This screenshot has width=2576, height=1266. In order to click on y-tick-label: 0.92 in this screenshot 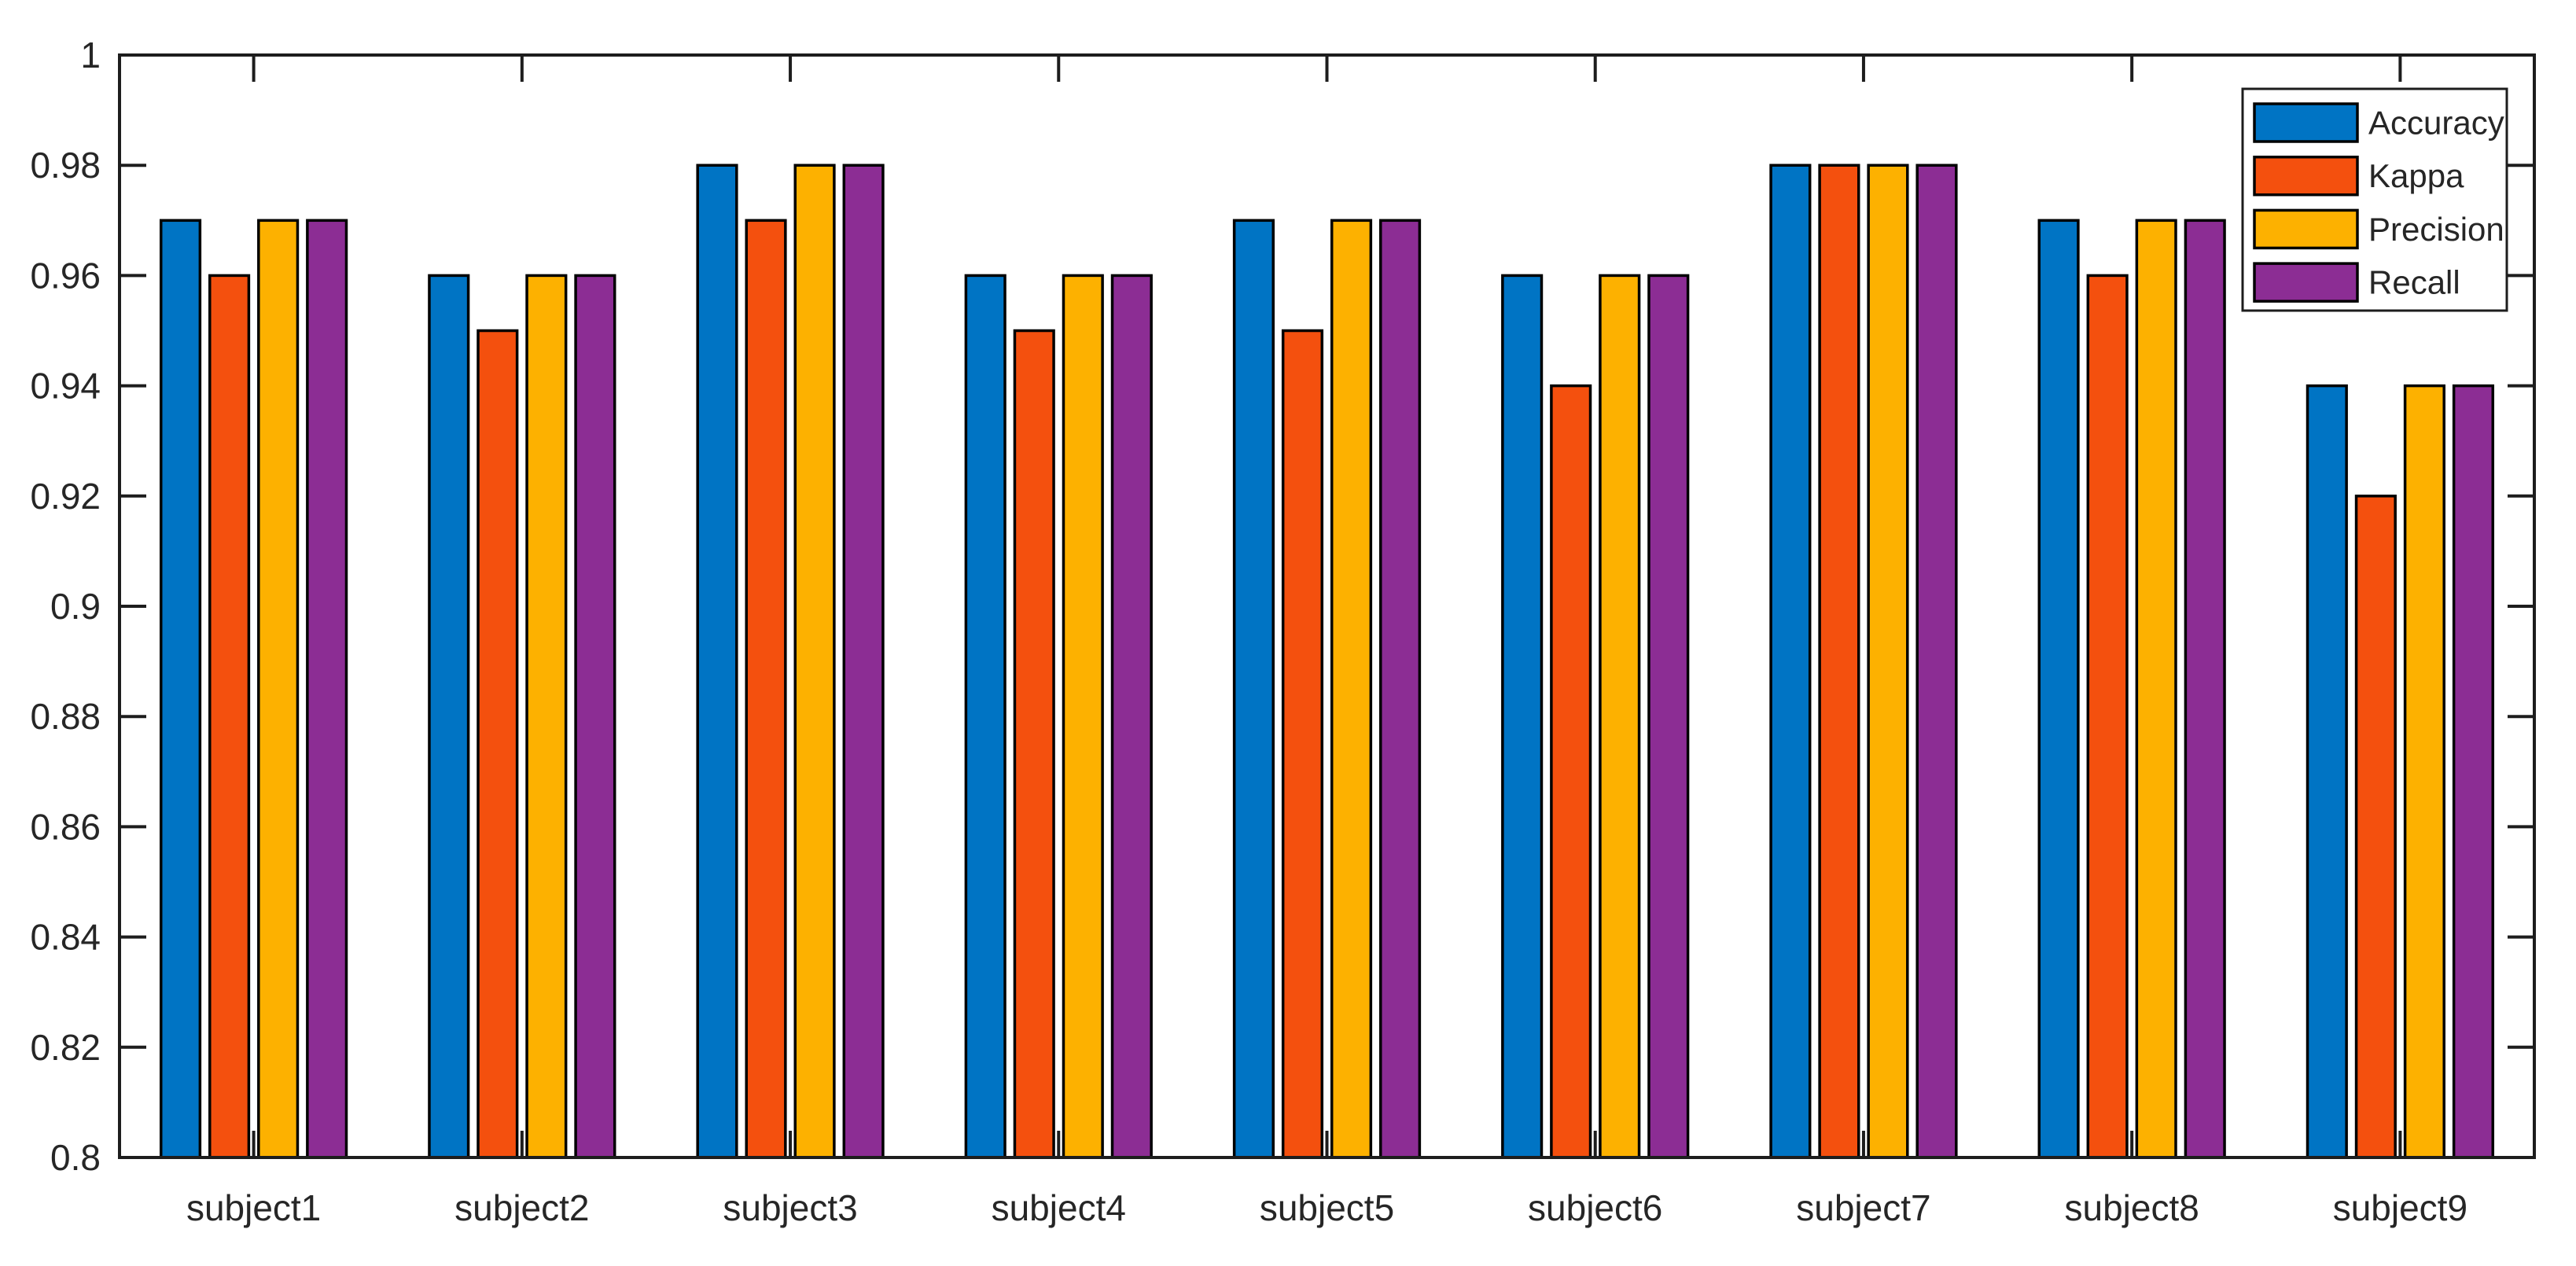, I will do `click(65, 496)`.